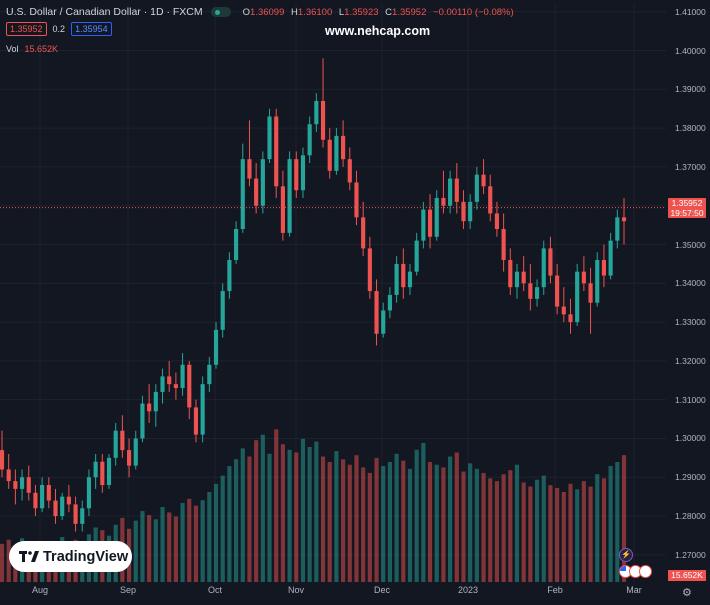  What do you see at coordinates (690, 50) in the screenshot?
I see `price-tick-label: 1.40000` at bounding box center [690, 50].